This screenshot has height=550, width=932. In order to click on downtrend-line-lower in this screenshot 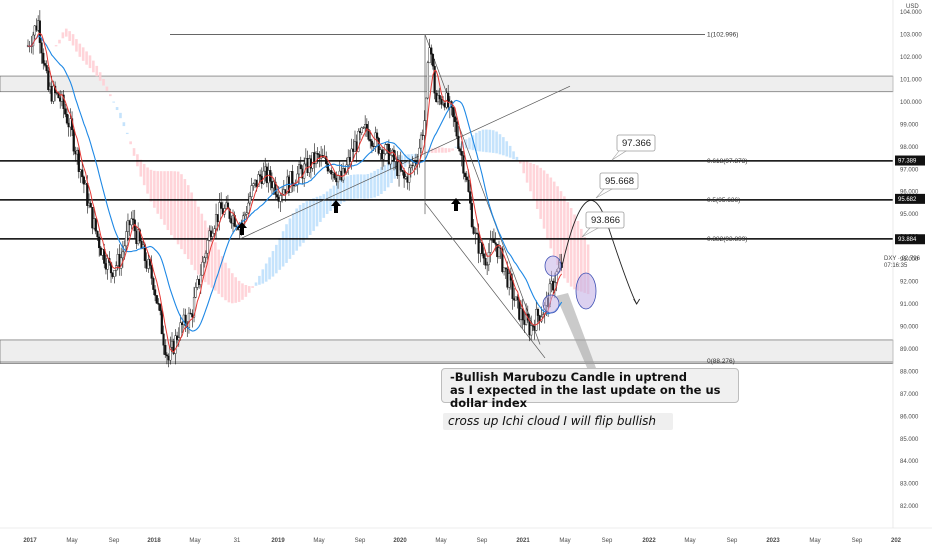, I will do `click(485, 280)`.